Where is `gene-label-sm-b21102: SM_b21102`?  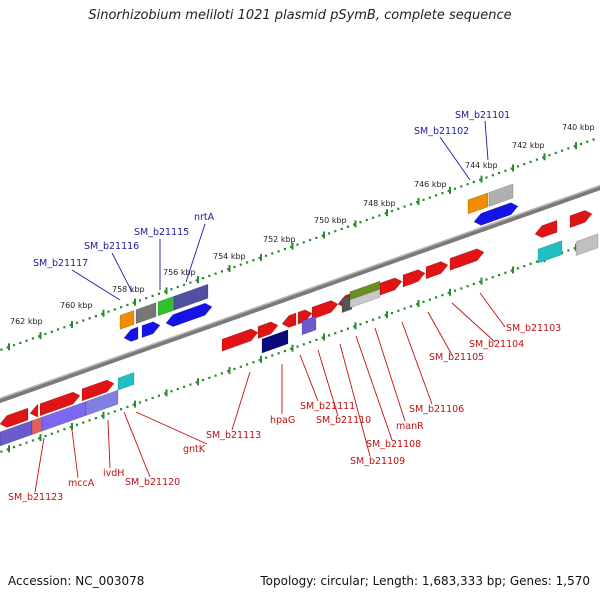
gene-label-sm-b21102: SM_b21102 is located at coordinates (441, 131).